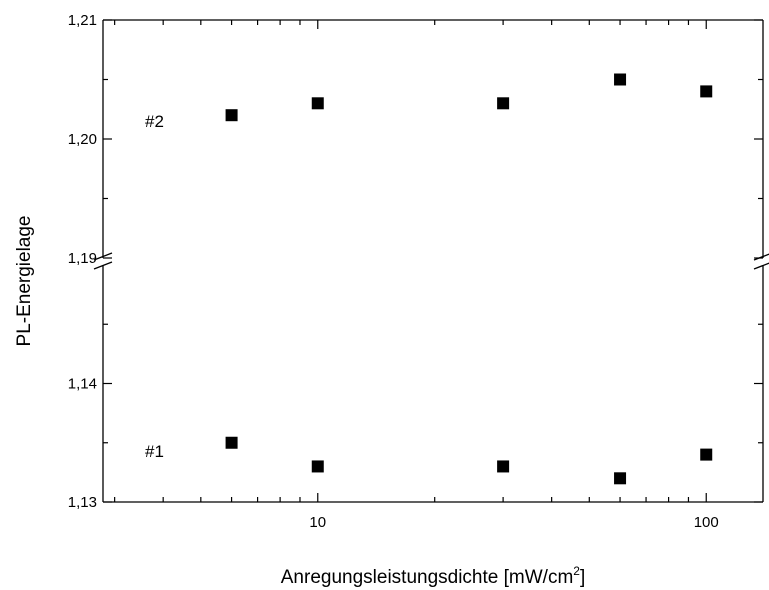  Describe the element at coordinates (82, 384) in the screenshot. I see `y-tick-label: 1,14` at that location.